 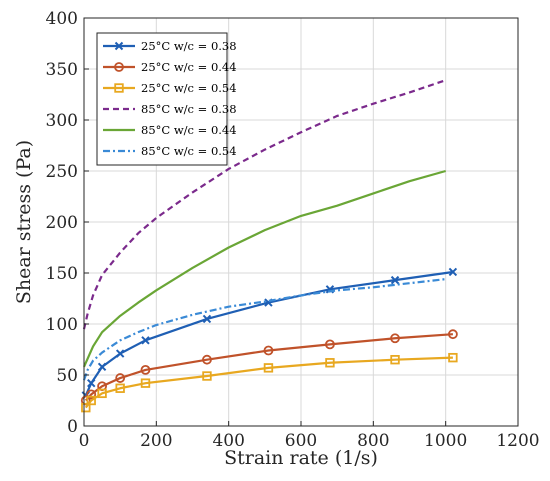 I want to click on legend-label: 25°C w/c = 0.44, so click(x=189, y=67).